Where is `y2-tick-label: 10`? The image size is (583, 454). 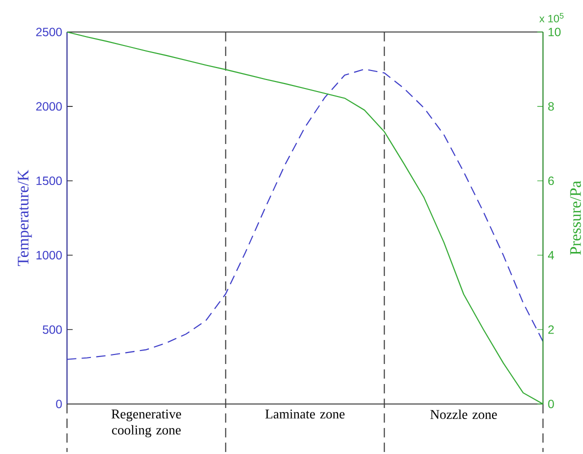 y2-tick-label: 10 is located at coordinates (554, 32).